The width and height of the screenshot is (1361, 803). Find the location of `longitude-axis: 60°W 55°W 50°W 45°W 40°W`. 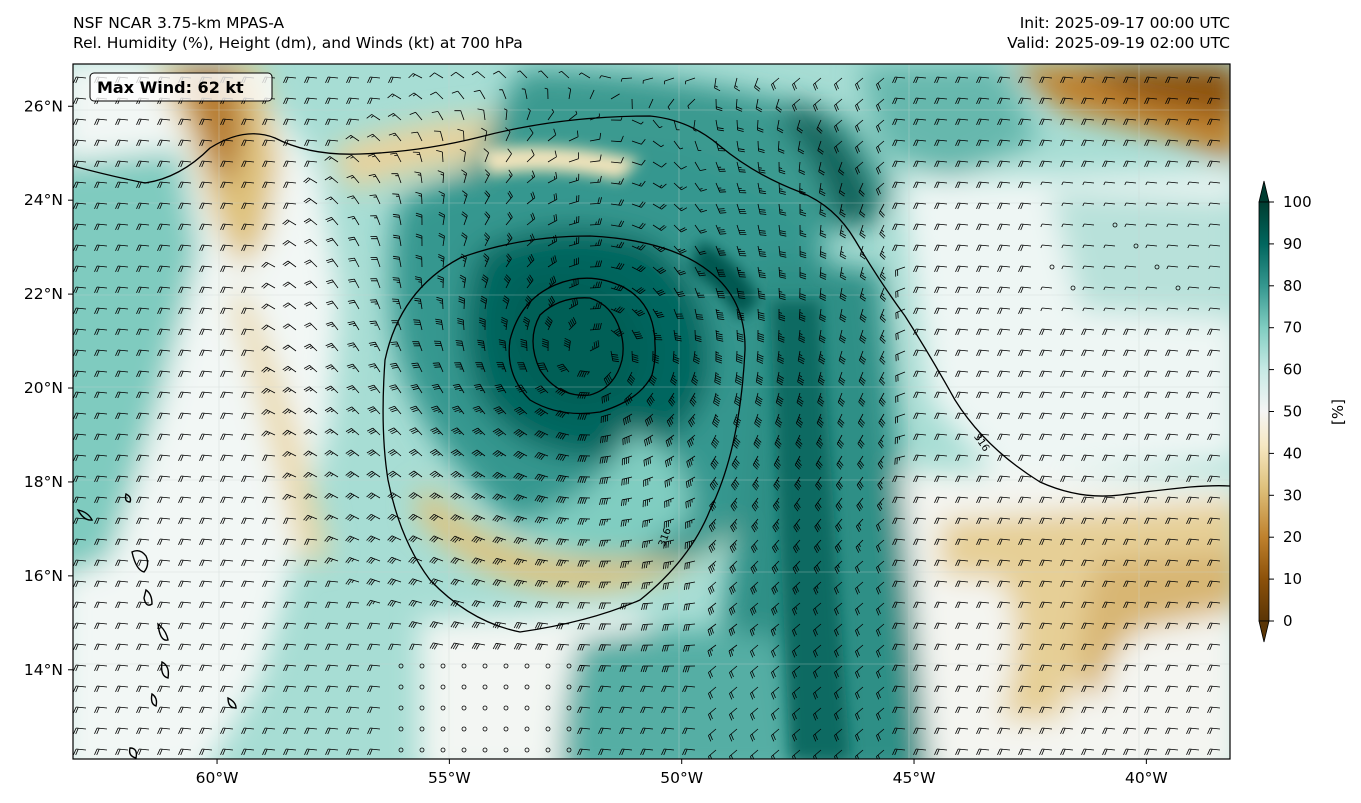

longitude-axis: 60°W 55°W 50°W 45°W 40°W is located at coordinates (682, 773).